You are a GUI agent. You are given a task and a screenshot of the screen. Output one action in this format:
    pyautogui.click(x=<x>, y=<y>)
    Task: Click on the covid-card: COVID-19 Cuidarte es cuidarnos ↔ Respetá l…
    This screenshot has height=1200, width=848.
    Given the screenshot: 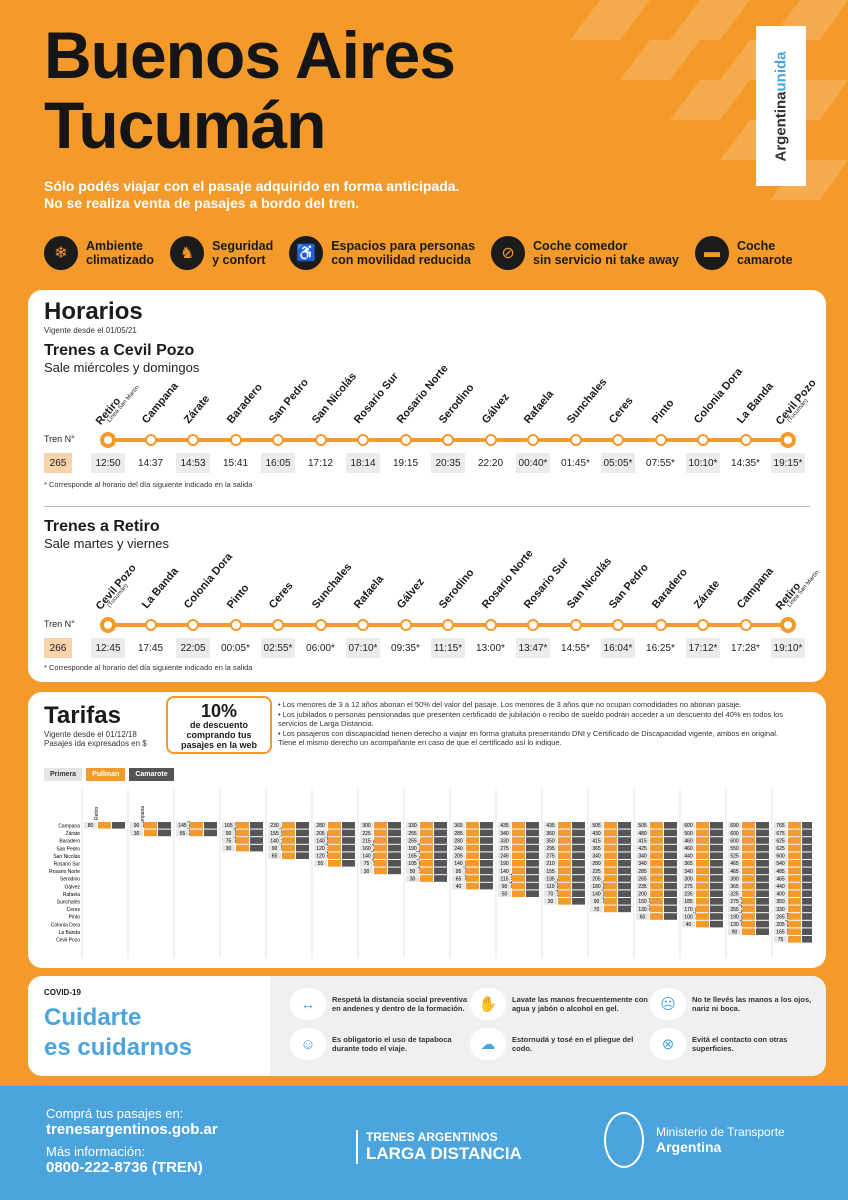 What is the action you would take?
    pyautogui.click(x=427, y=1026)
    